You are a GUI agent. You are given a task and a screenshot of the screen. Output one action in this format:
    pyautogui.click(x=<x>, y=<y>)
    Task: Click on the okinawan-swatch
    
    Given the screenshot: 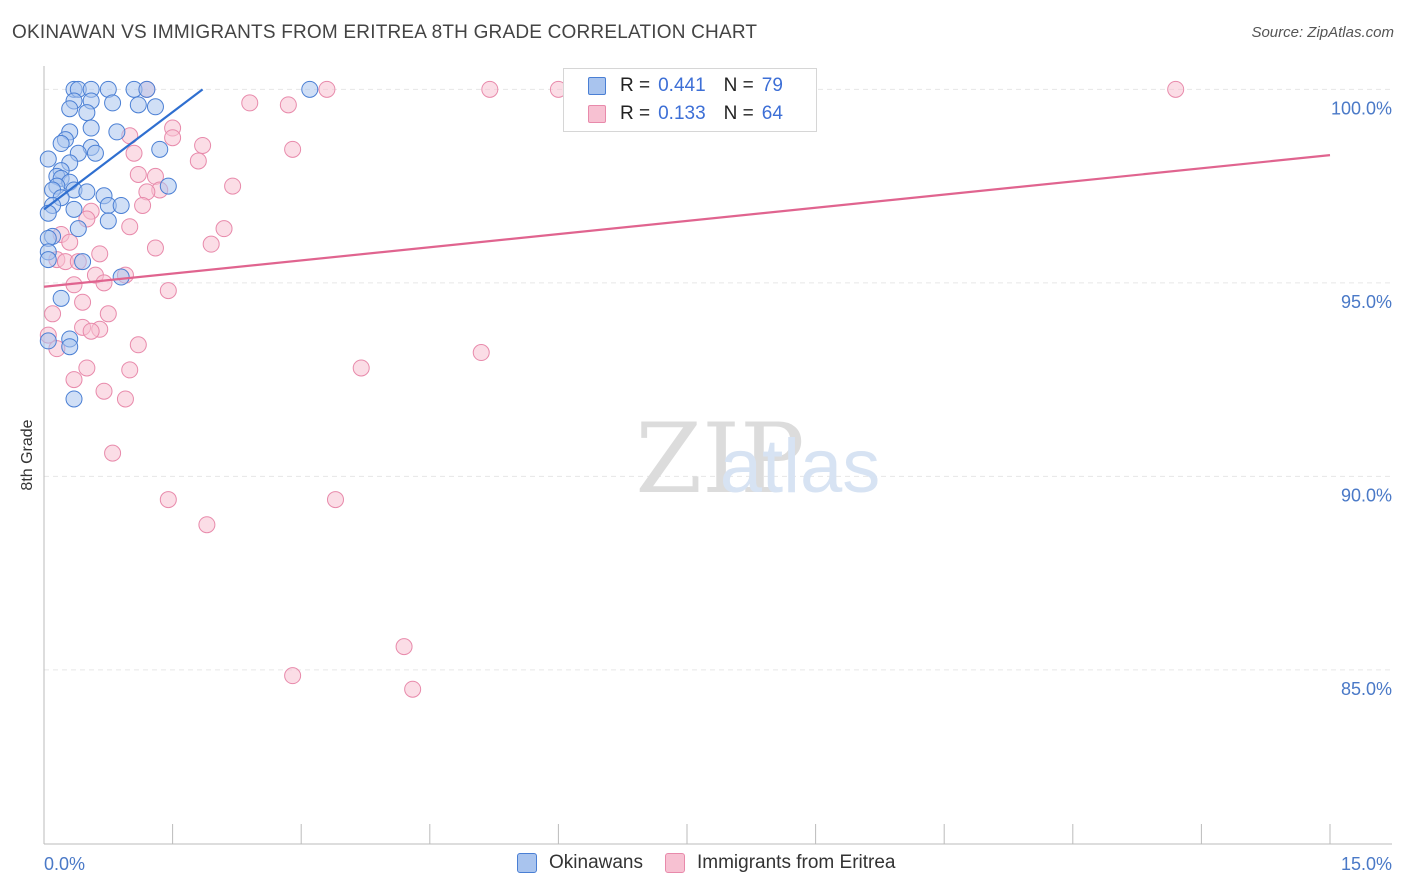 What is the action you would take?
    pyautogui.click(x=597, y=86)
    